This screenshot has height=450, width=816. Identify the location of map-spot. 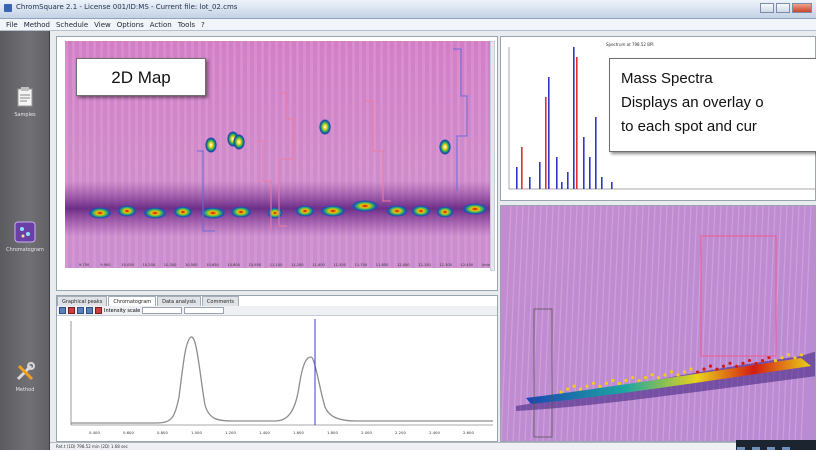
(211, 145).